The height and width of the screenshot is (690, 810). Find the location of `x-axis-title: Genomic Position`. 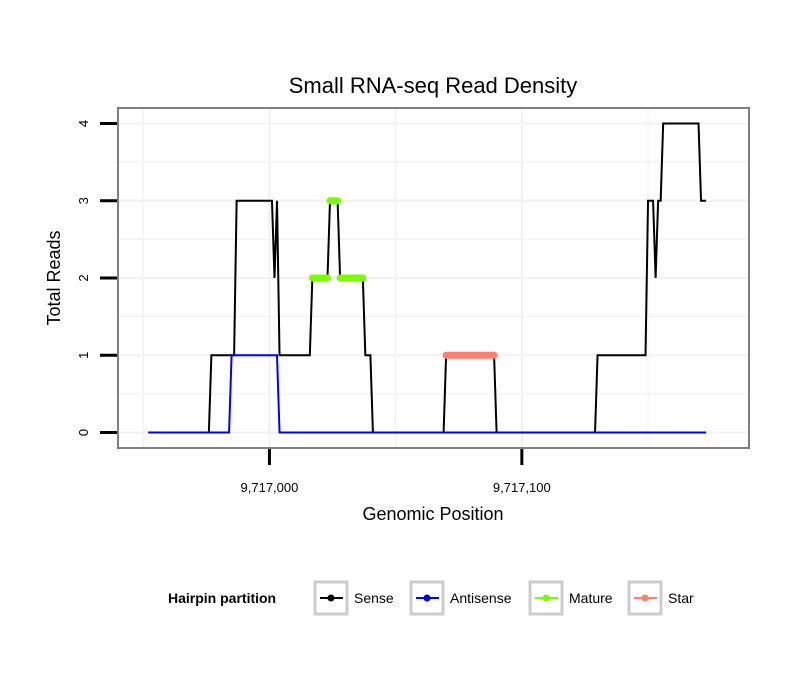

x-axis-title: Genomic Position is located at coordinates (432, 514).